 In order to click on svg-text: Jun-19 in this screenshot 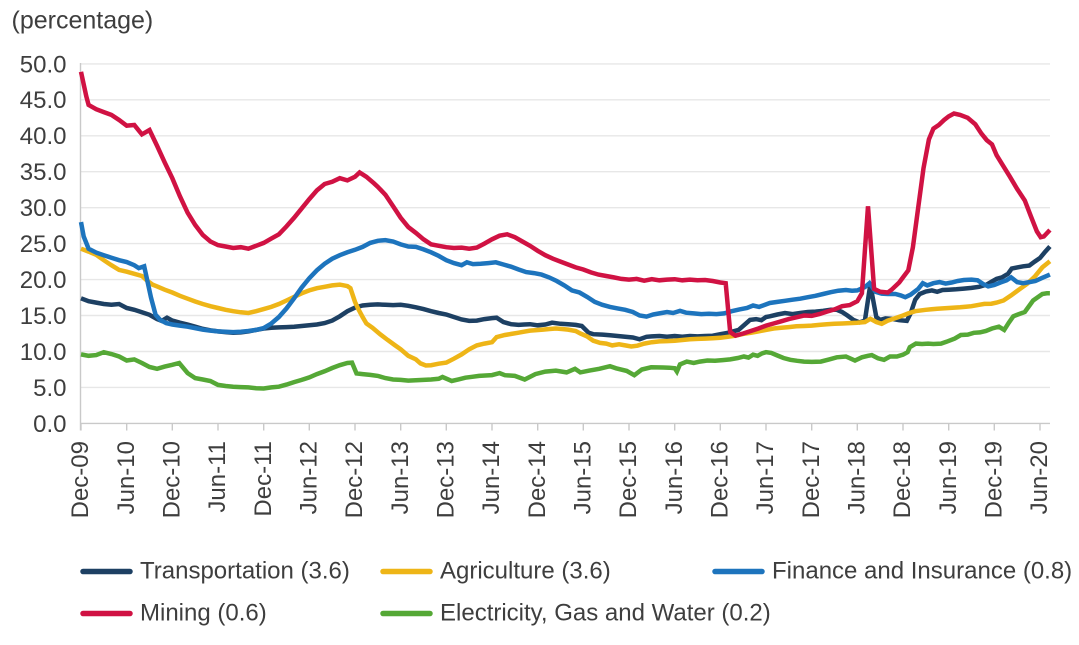, I will do `click(948, 477)`.